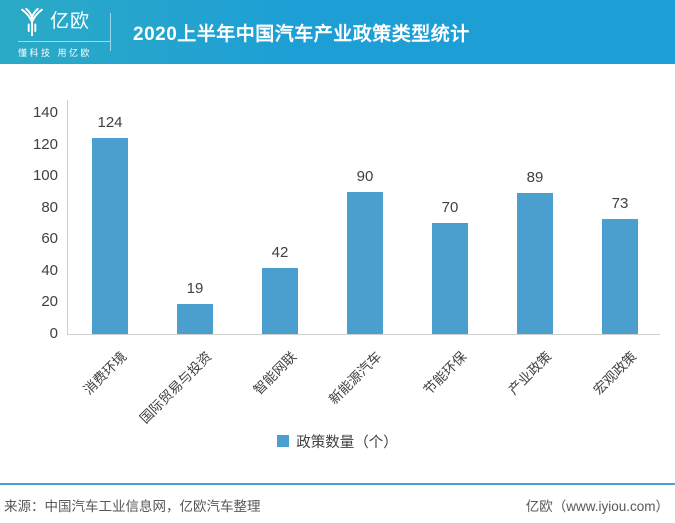  Describe the element at coordinates (275, 373) in the screenshot. I see `category-label: 智能网联` at that location.